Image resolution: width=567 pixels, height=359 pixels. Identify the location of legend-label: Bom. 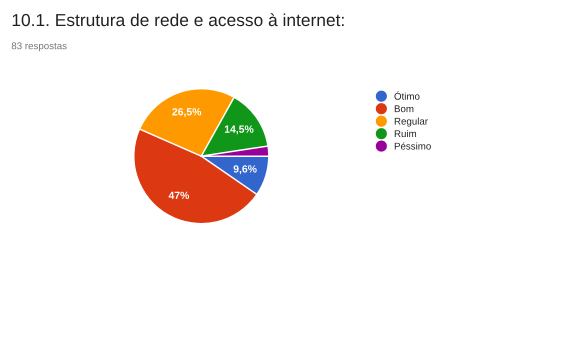
(404, 108).